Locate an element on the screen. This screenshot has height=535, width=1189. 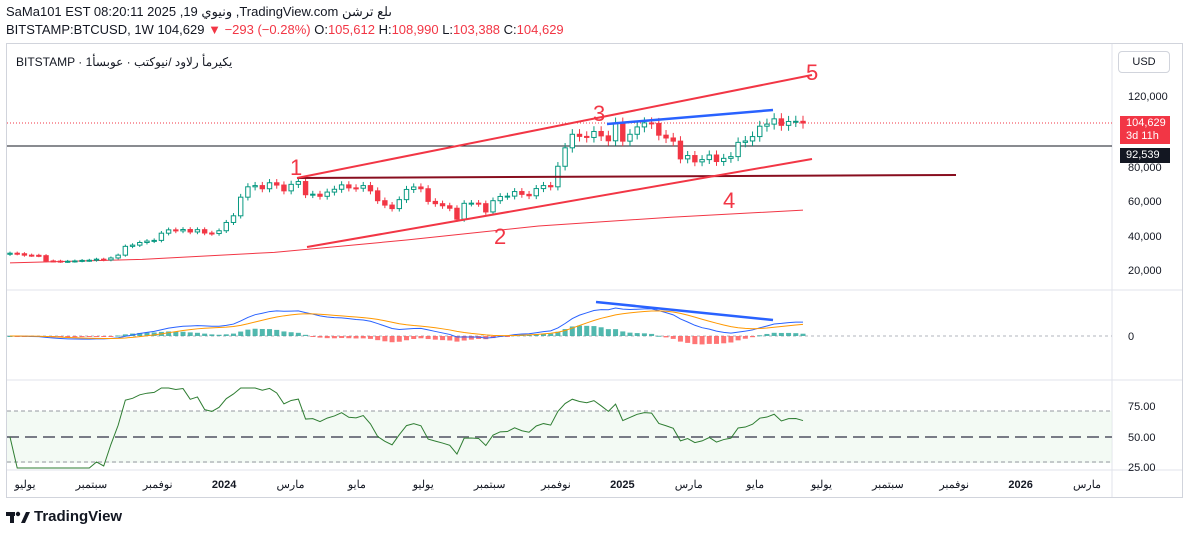
divergence-line-macd is located at coordinates (684, 311).